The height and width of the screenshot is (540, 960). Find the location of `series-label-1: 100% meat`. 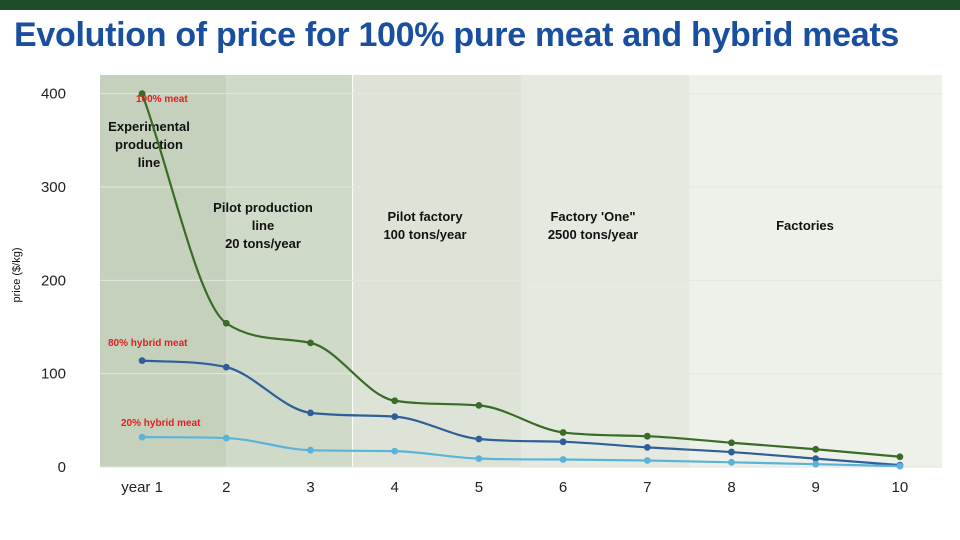

series-label-1: 100% meat is located at coordinates (162, 99).